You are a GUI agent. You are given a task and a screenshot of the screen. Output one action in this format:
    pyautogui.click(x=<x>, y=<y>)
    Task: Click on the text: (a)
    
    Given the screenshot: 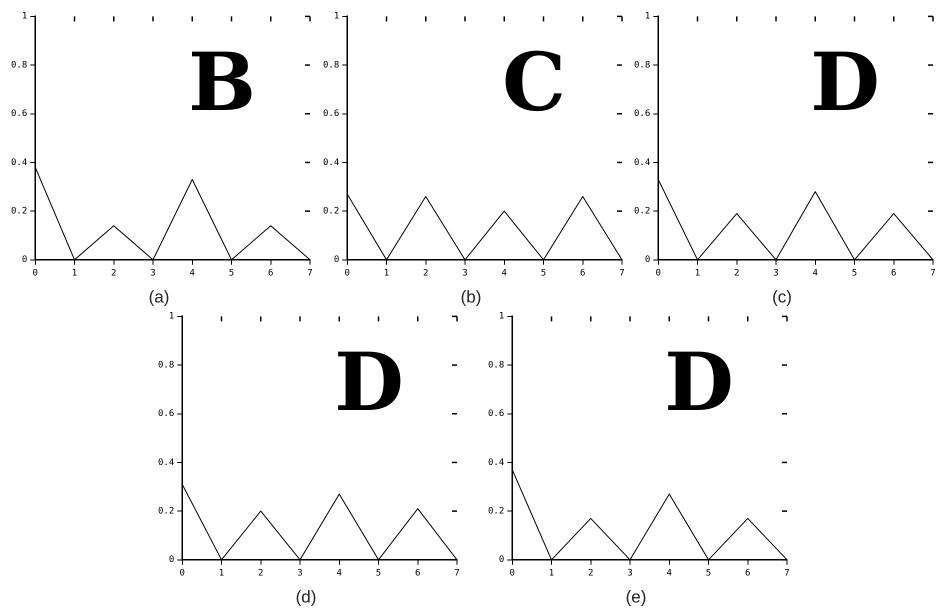 What is the action you would take?
    pyautogui.click(x=159, y=296)
    